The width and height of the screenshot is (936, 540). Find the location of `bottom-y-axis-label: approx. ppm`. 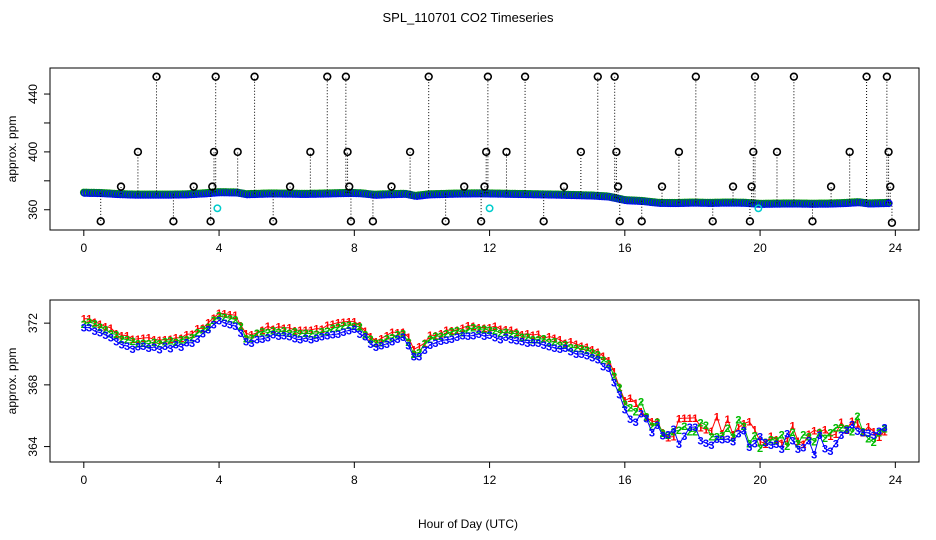

bottom-y-axis-label: approx. ppm is located at coordinates (12, 381).